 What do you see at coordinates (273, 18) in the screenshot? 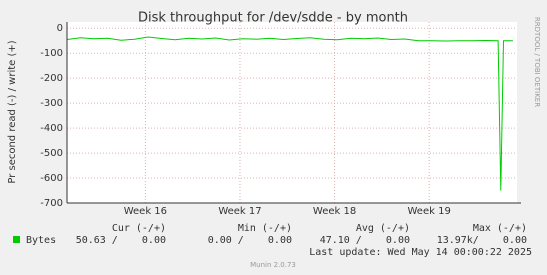
I see `chart-title: Disk throughput for /dev/sdde - by month` at bounding box center [273, 18].